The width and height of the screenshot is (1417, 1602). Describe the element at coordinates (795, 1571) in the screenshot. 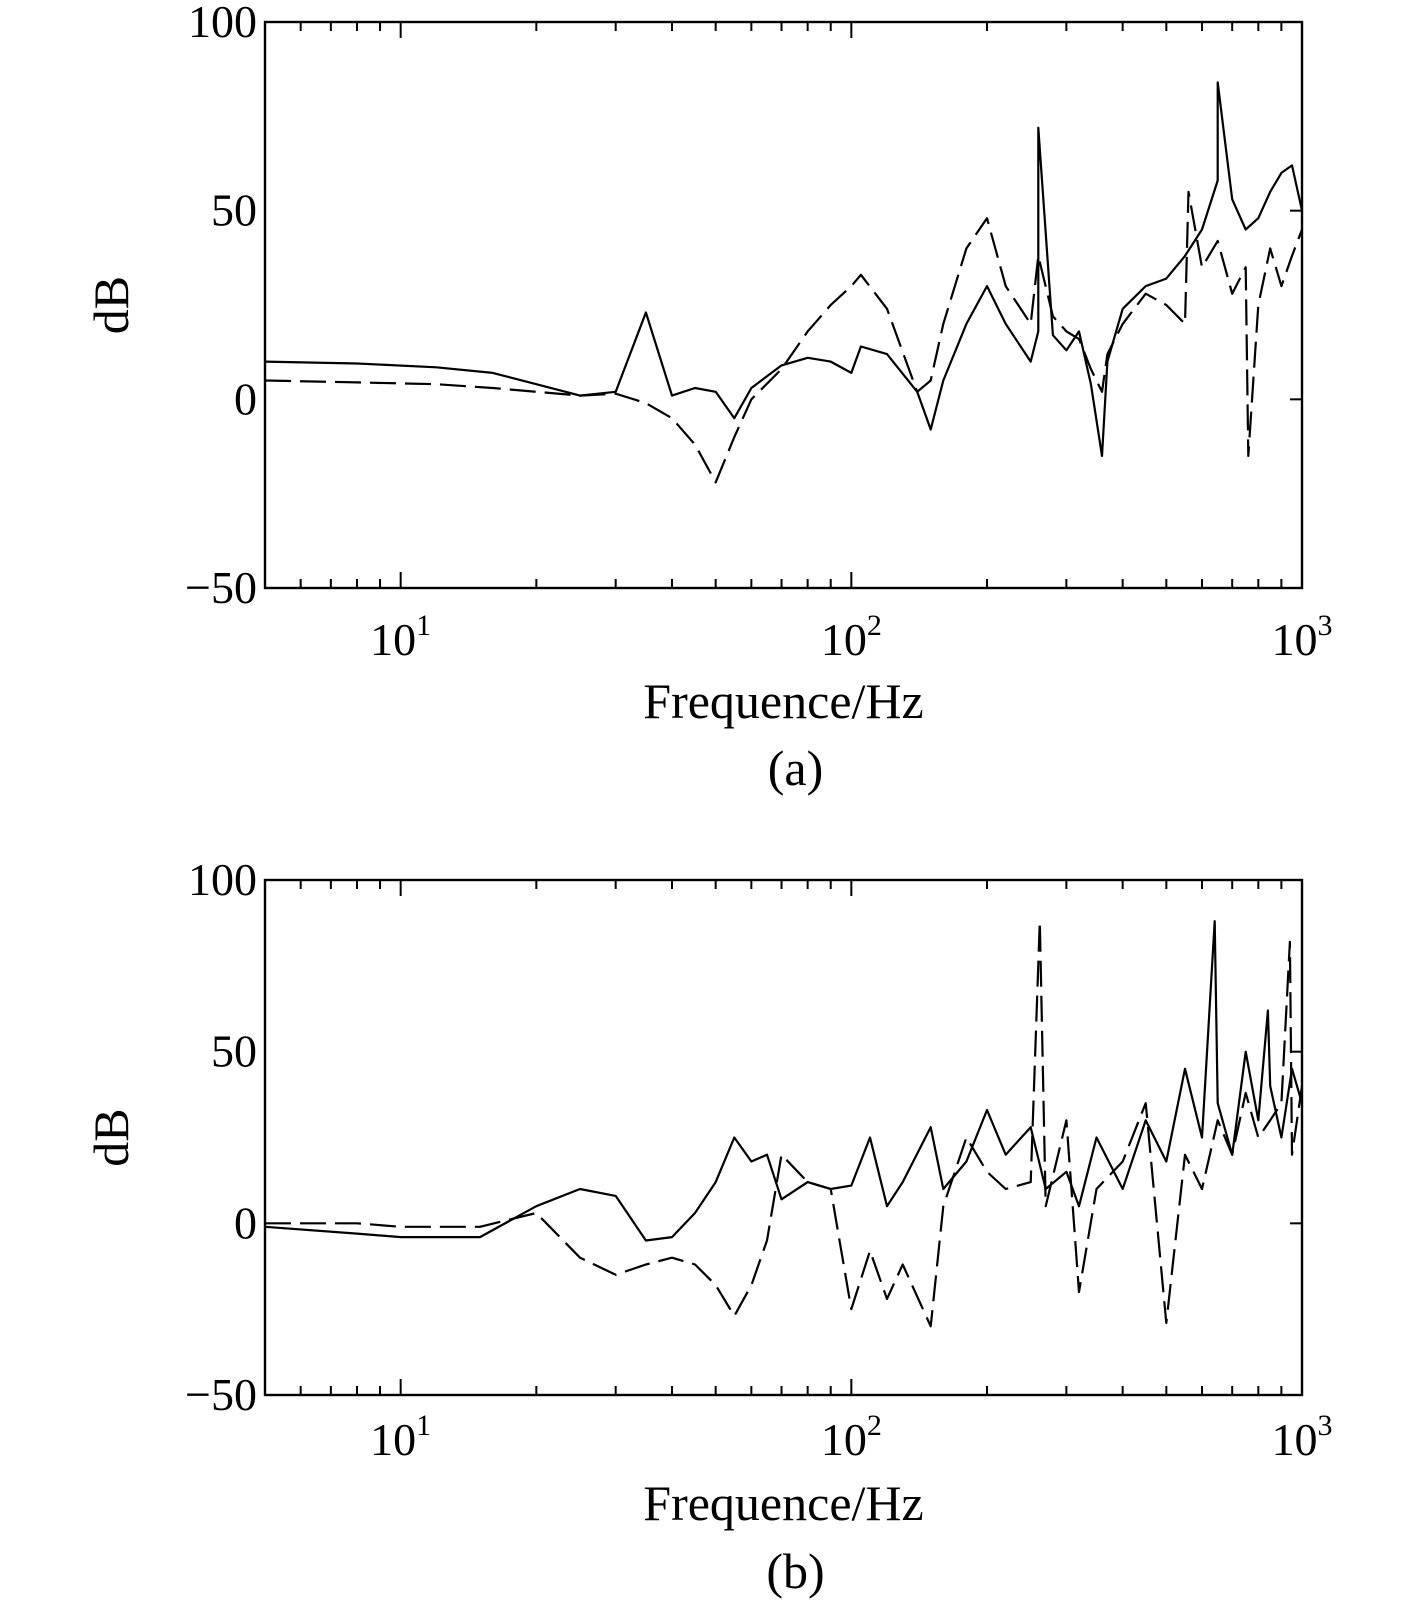

I see `panel-caption: (b)` at that location.